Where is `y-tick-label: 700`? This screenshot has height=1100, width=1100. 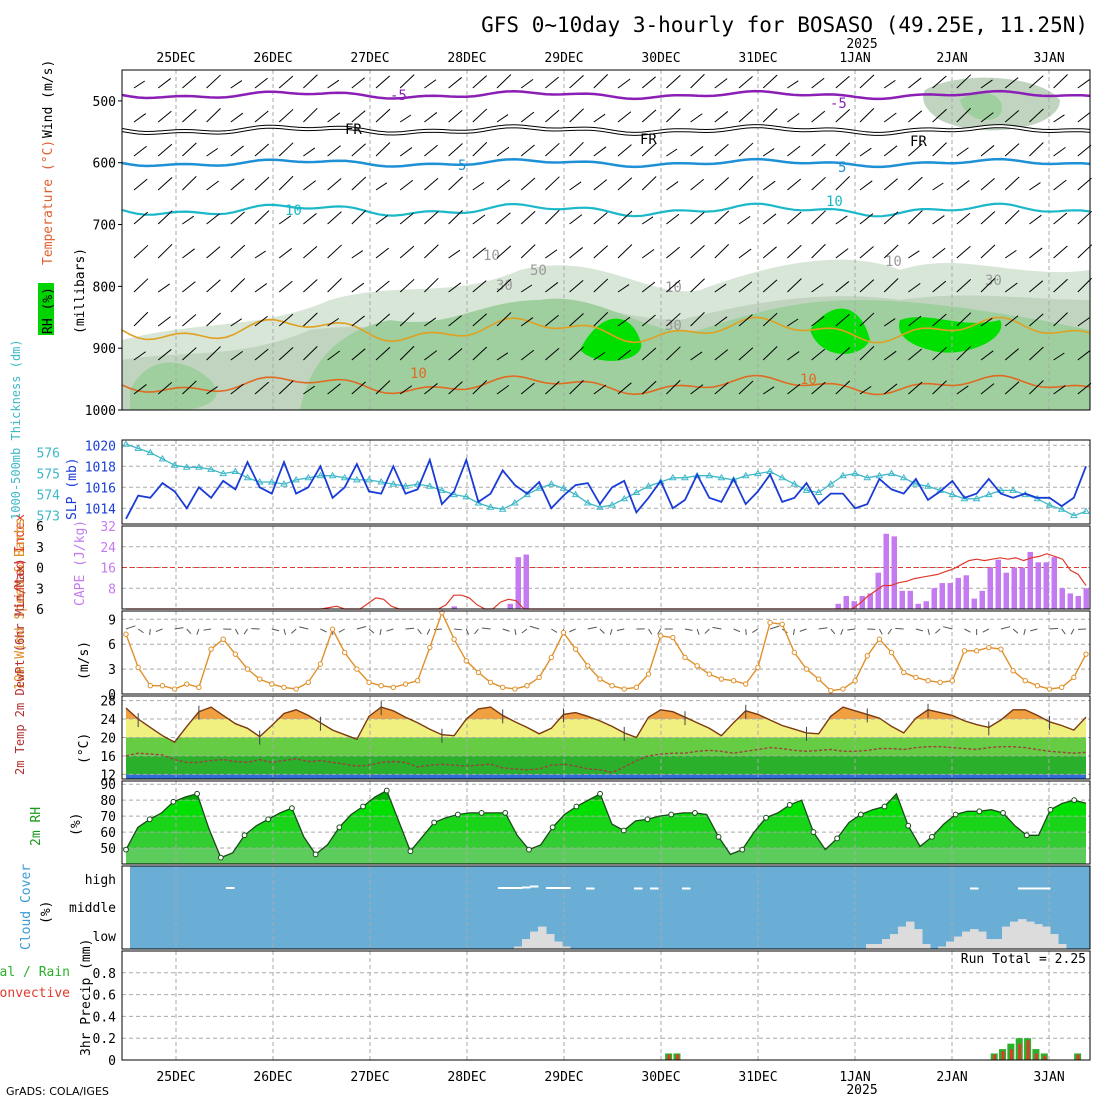 y-tick-label: 700 is located at coordinates (104, 226).